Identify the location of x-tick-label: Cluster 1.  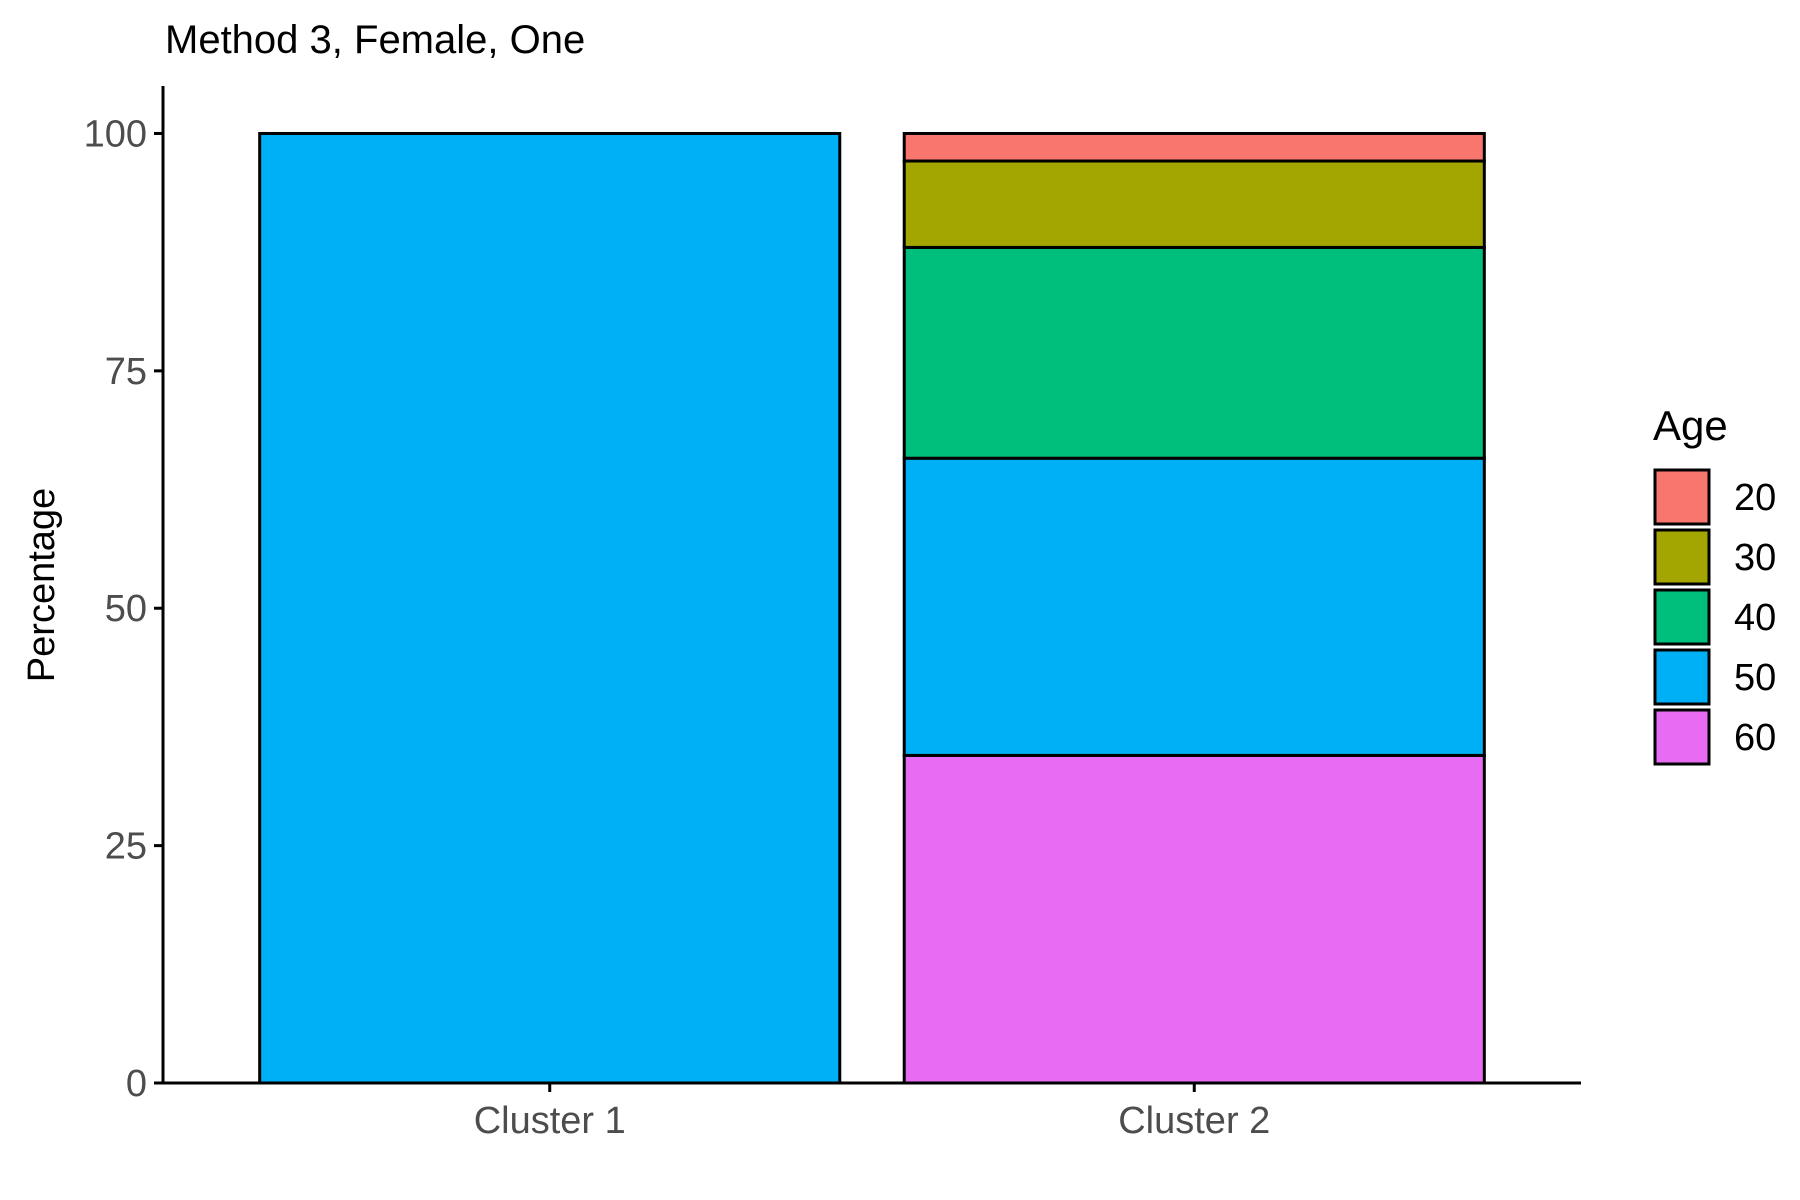
(550, 1121).